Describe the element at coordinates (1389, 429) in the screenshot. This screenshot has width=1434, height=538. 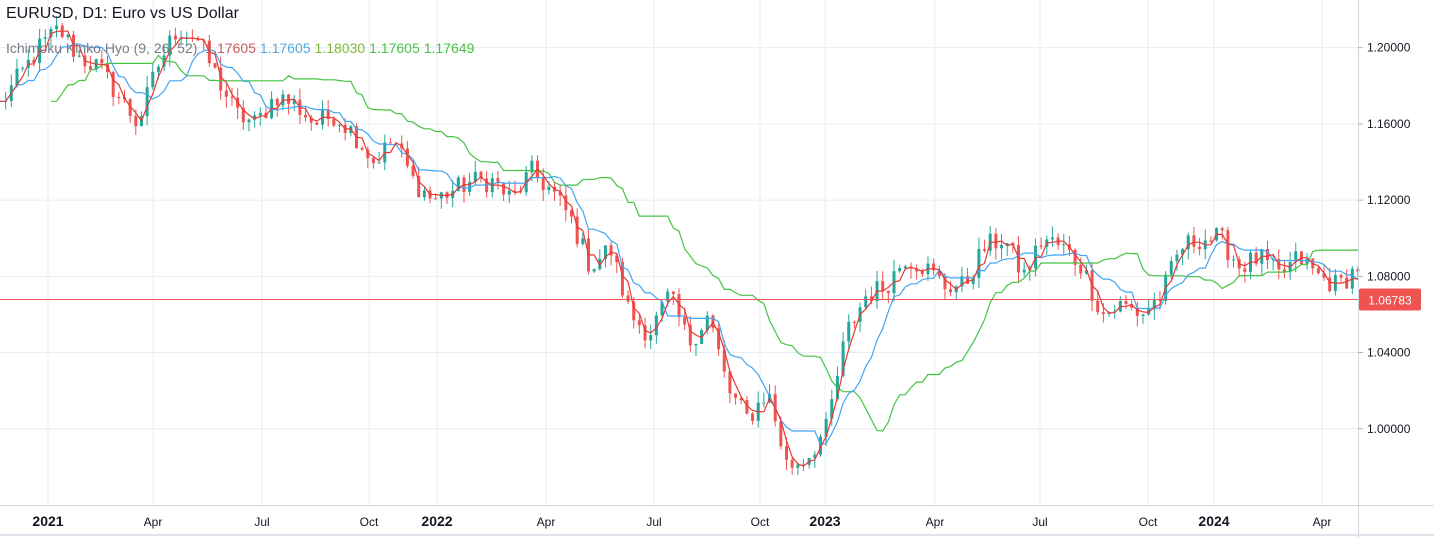
I see `y-tick-label: 1.00000` at that location.